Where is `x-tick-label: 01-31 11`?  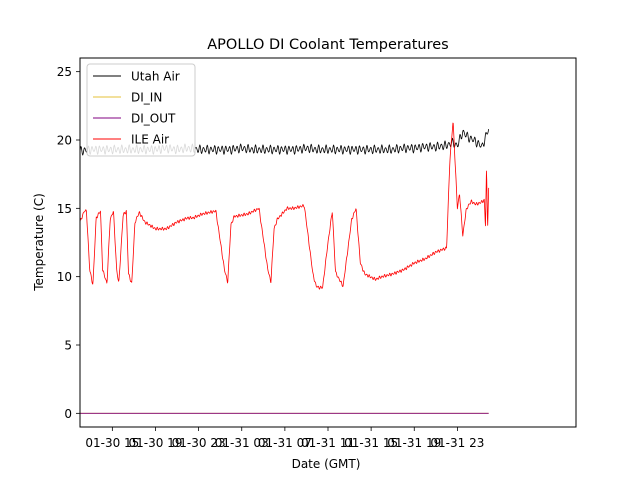
x-tick-label: 01-31 11 is located at coordinates (328, 443).